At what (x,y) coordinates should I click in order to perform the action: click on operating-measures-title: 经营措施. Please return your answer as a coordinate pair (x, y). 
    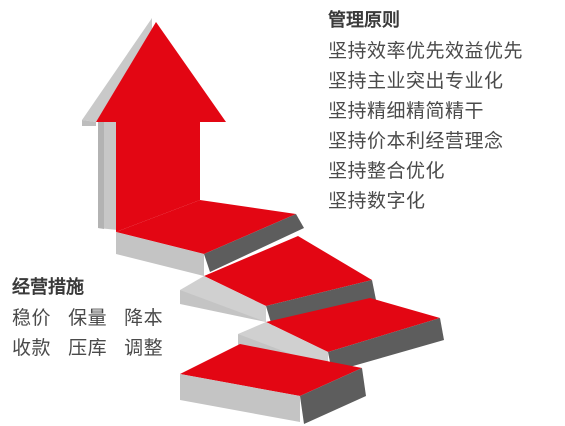
    Looking at the image, I should click on (48, 287).